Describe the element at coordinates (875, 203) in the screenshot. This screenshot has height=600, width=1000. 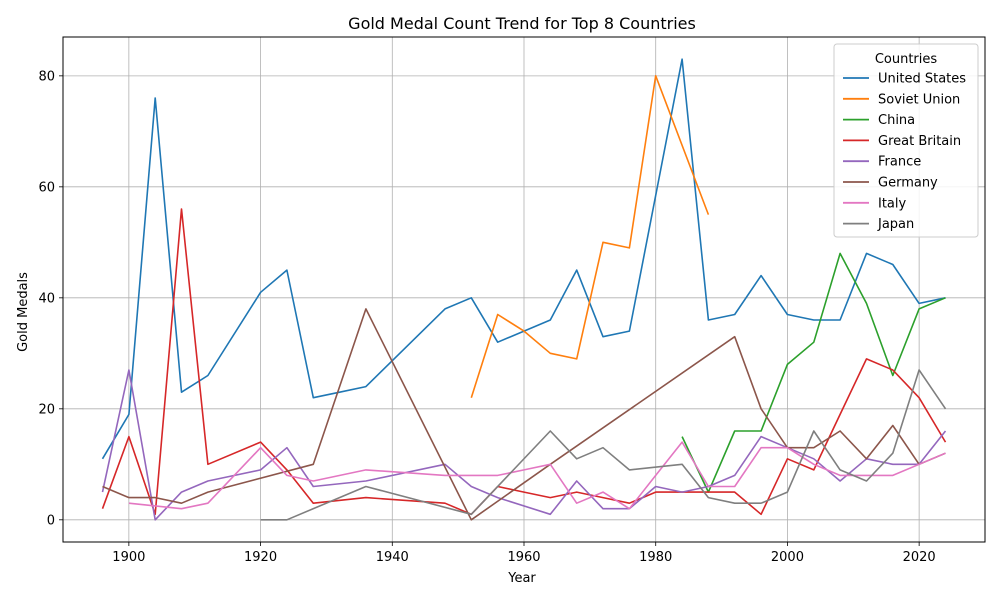
I see `legend-item-italy: Italy` at that location.